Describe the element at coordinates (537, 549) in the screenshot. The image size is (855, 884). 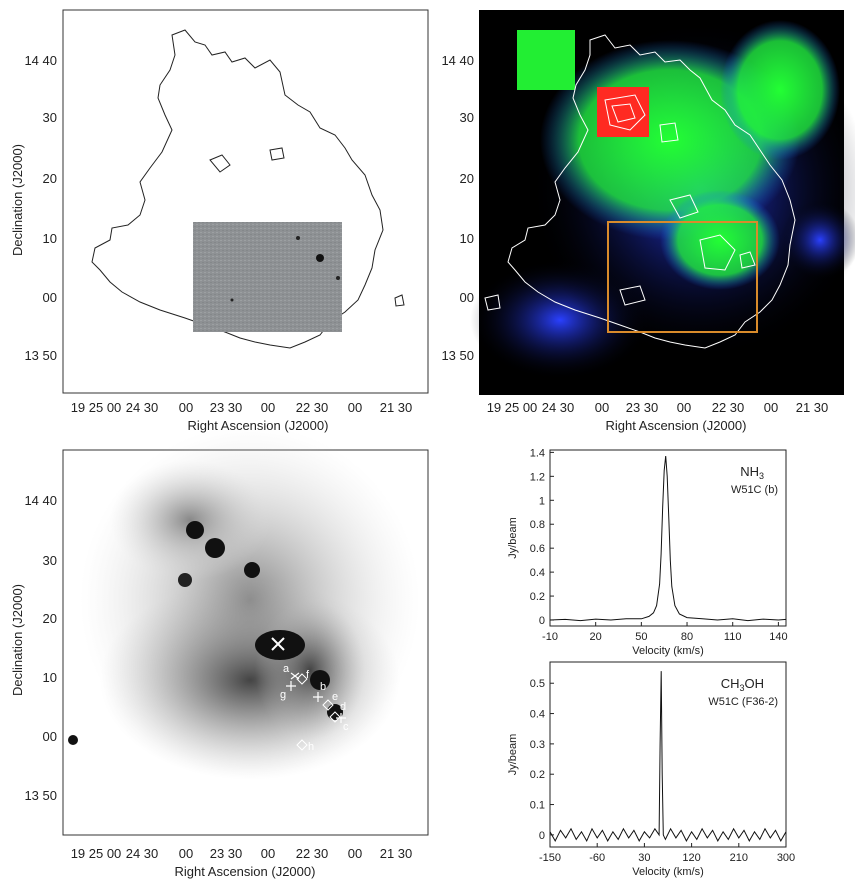
I see `y-tick-label: 0.6` at that location.